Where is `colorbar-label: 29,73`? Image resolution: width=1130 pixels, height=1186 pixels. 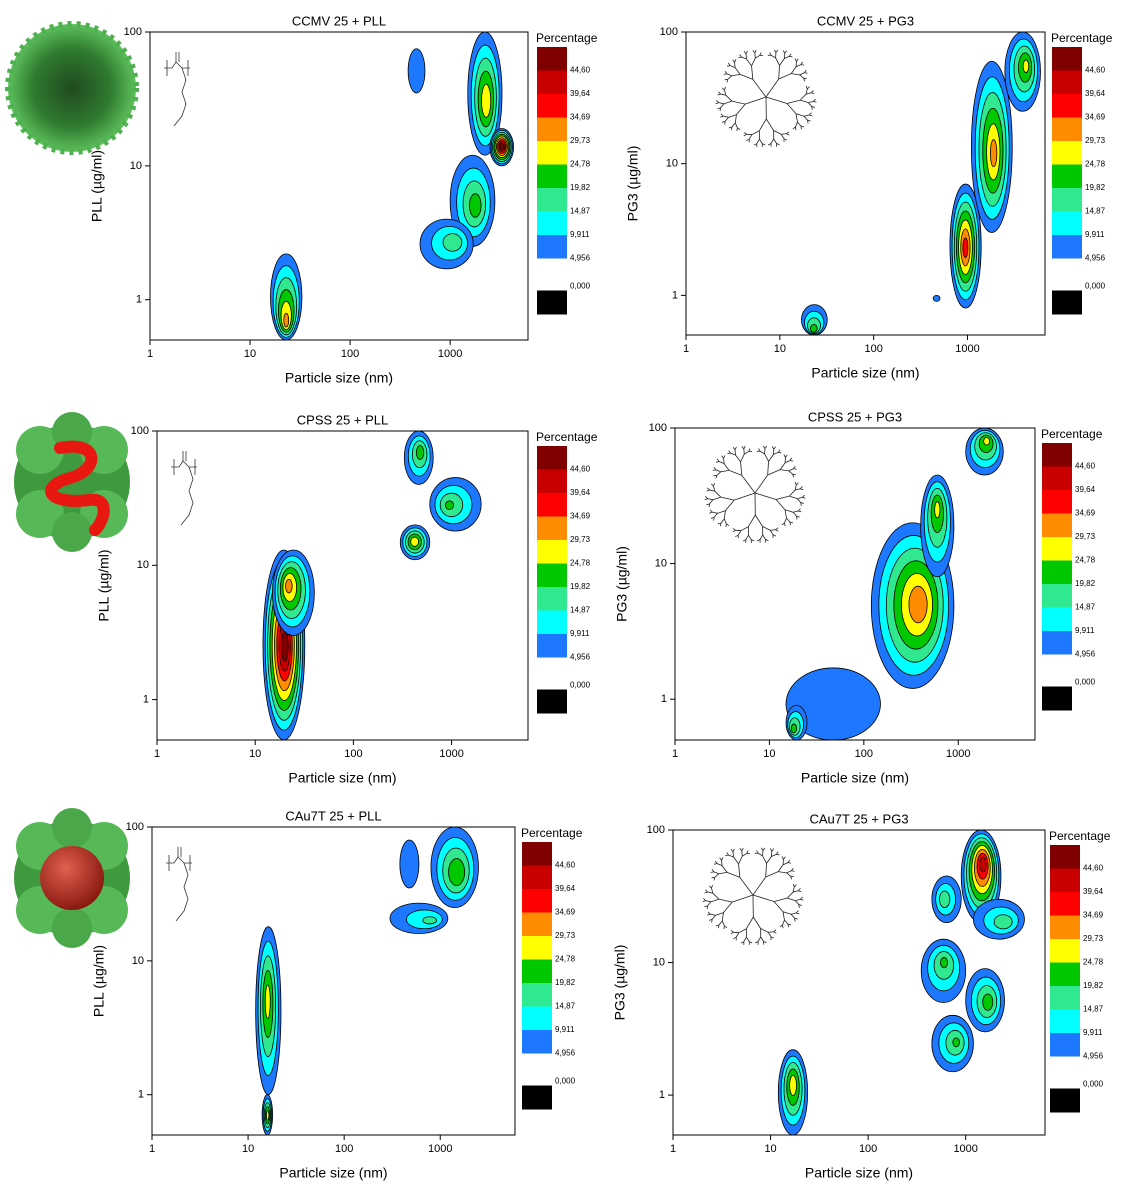
colorbar-label: 29,73 is located at coordinates (580, 140).